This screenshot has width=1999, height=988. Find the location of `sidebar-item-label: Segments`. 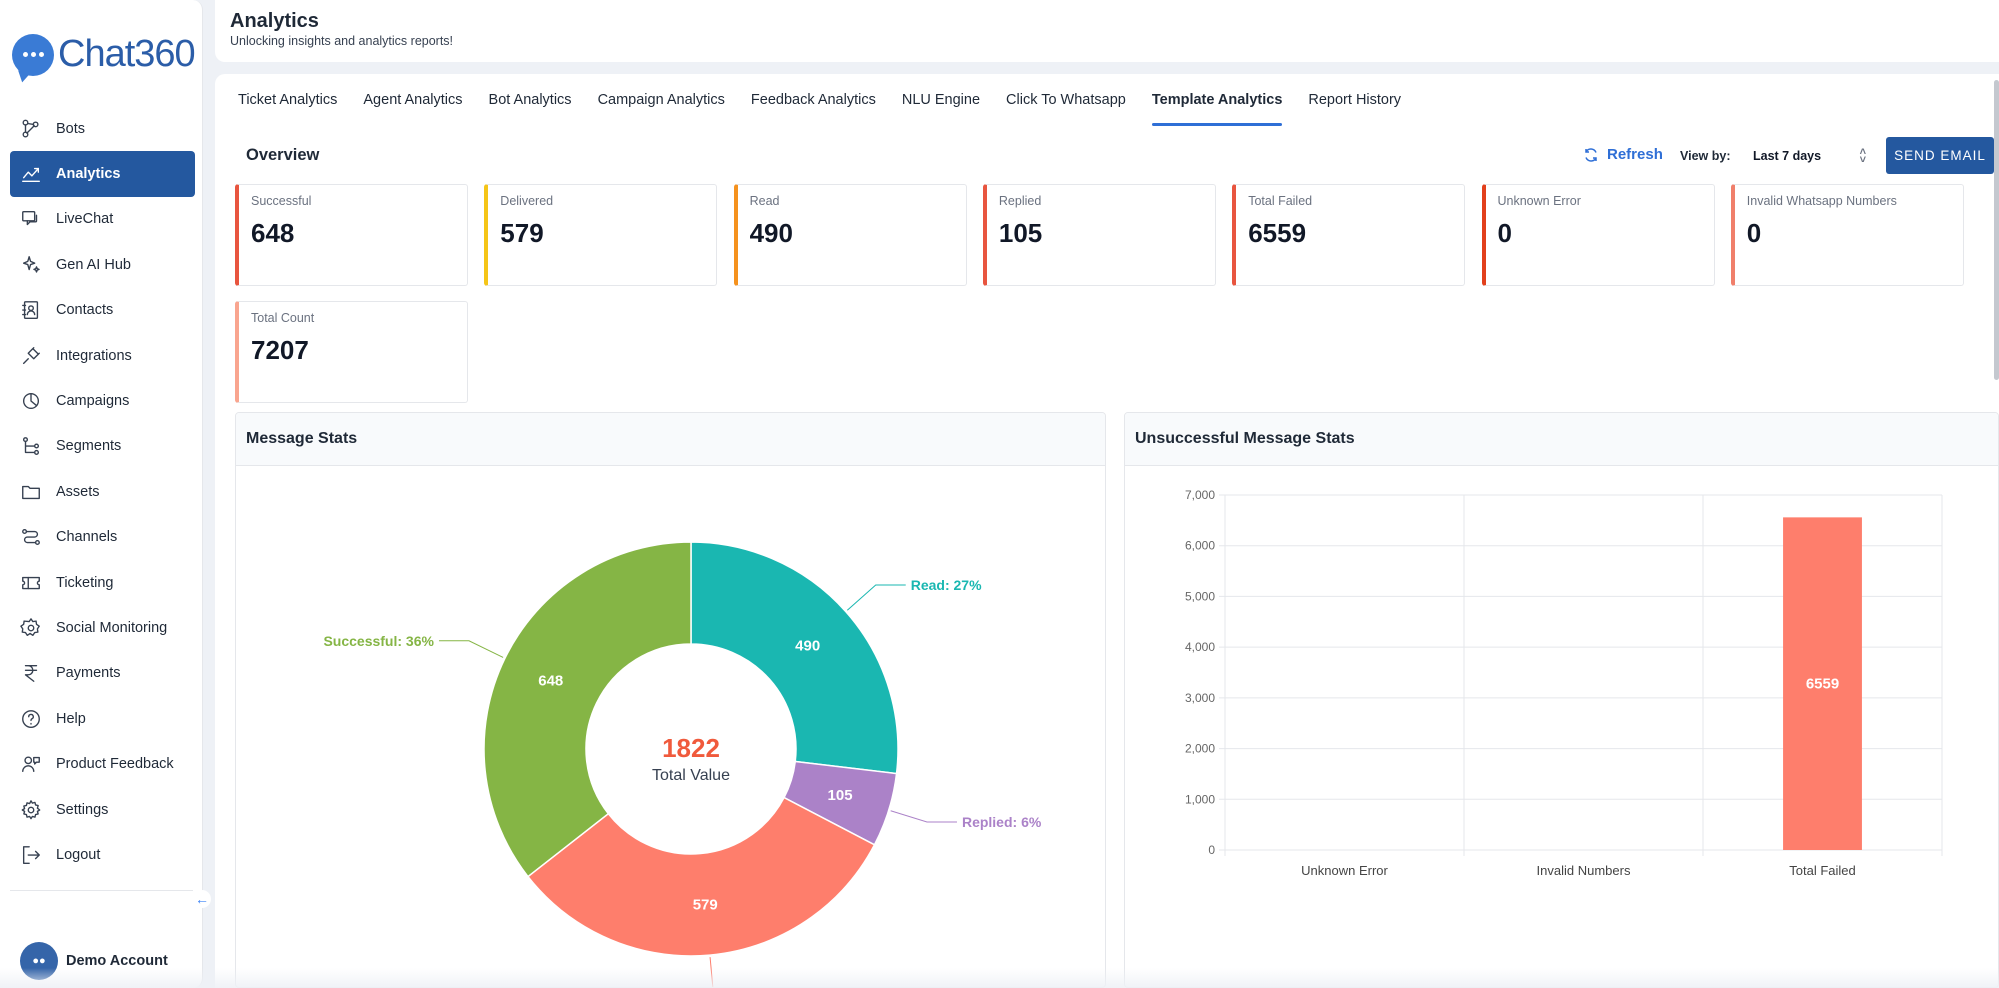

sidebar-item-label: Segments is located at coordinates (89, 446).